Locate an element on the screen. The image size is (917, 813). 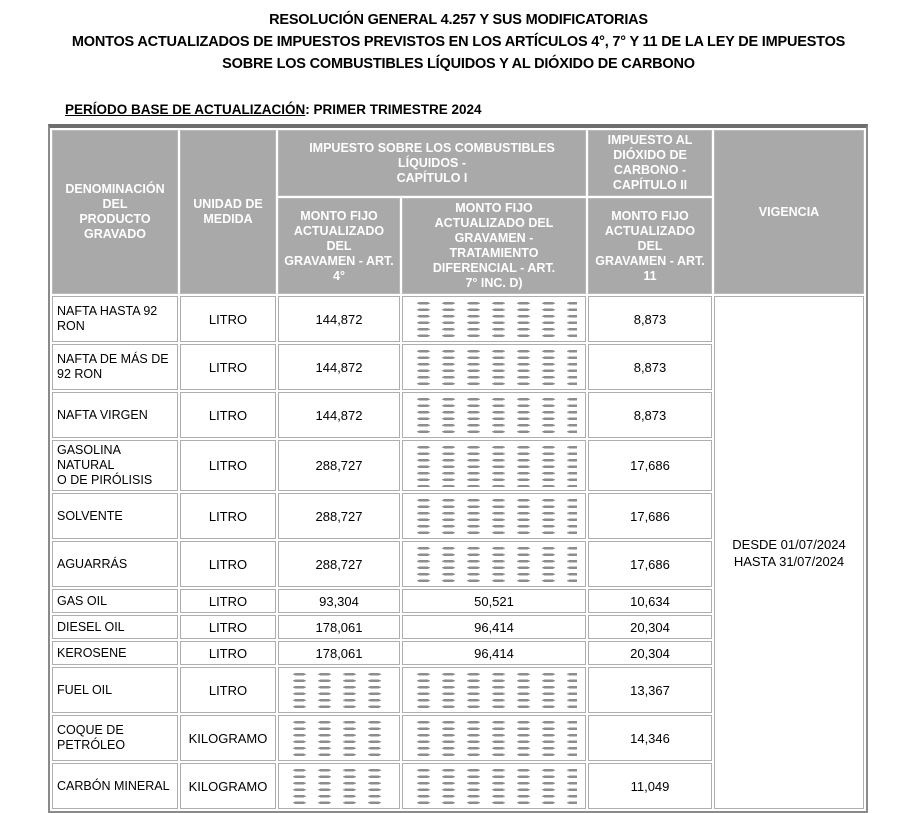
product-cell: COQUE DE PETRÓLEO is located at coordinates (115, 738).